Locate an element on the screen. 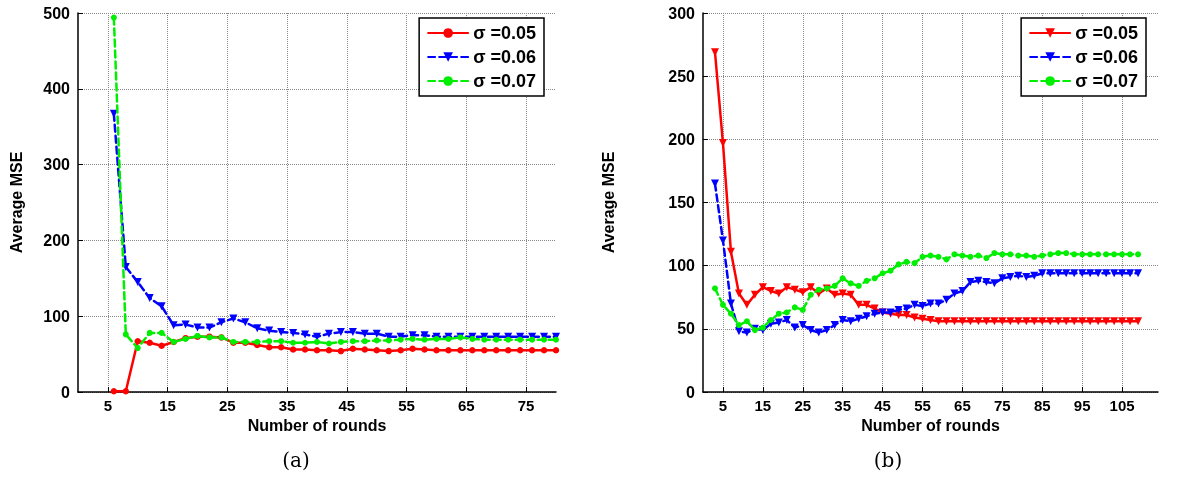  x-tick-label: 95 is located at coordinates (1082, 405).